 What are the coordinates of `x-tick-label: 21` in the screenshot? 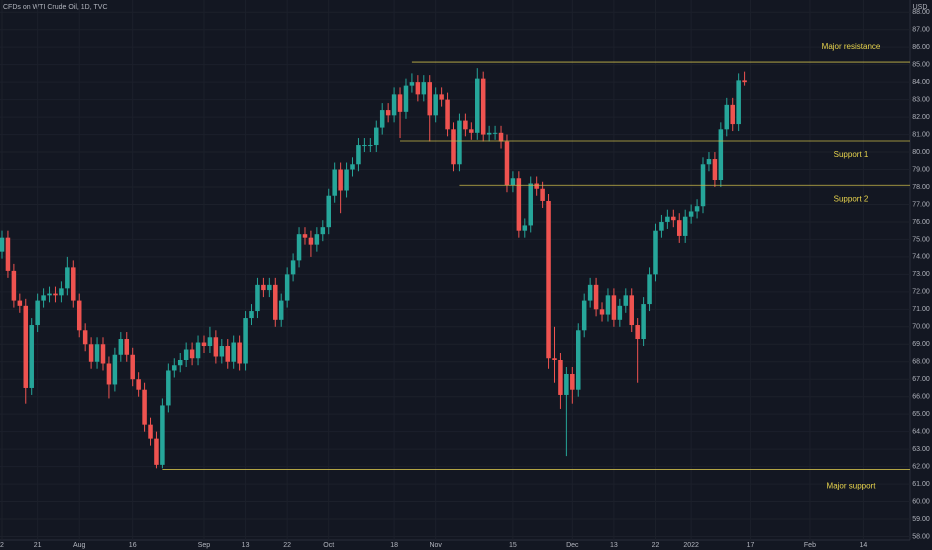 It's located at (38, 545).